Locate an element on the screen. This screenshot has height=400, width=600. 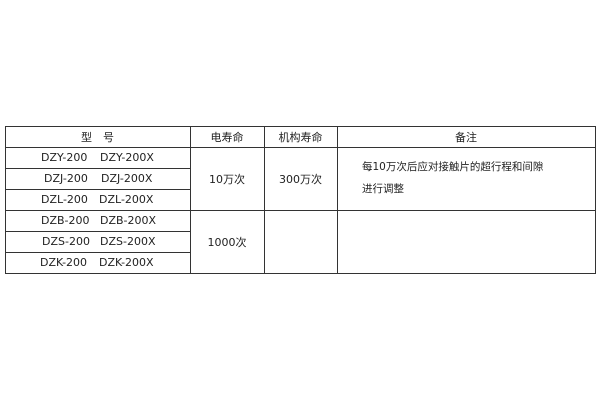
model-a: DZK-200 is located at coordinates (64, 262).